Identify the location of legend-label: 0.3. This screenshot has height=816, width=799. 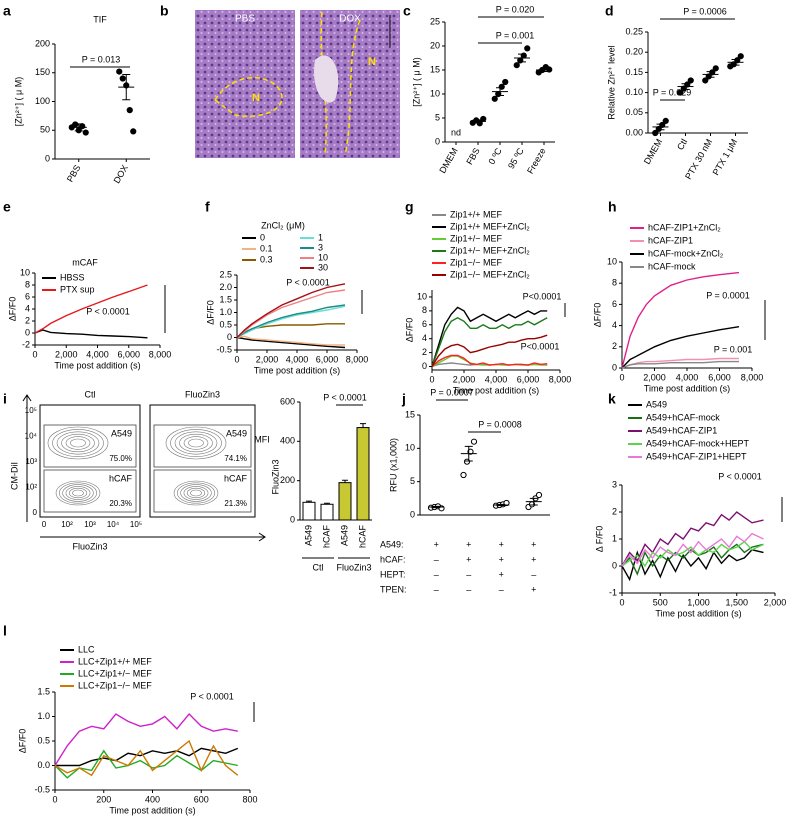
(266, 259).